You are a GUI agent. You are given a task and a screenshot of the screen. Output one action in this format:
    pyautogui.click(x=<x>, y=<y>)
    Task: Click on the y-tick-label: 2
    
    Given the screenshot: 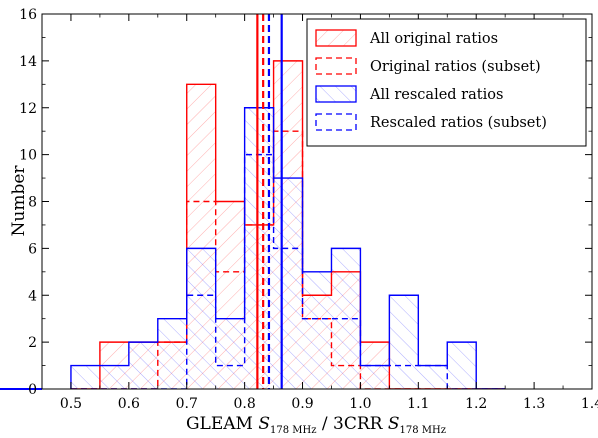 What is the action you would take?
    pyautogui.click(x=32, y=343)
    